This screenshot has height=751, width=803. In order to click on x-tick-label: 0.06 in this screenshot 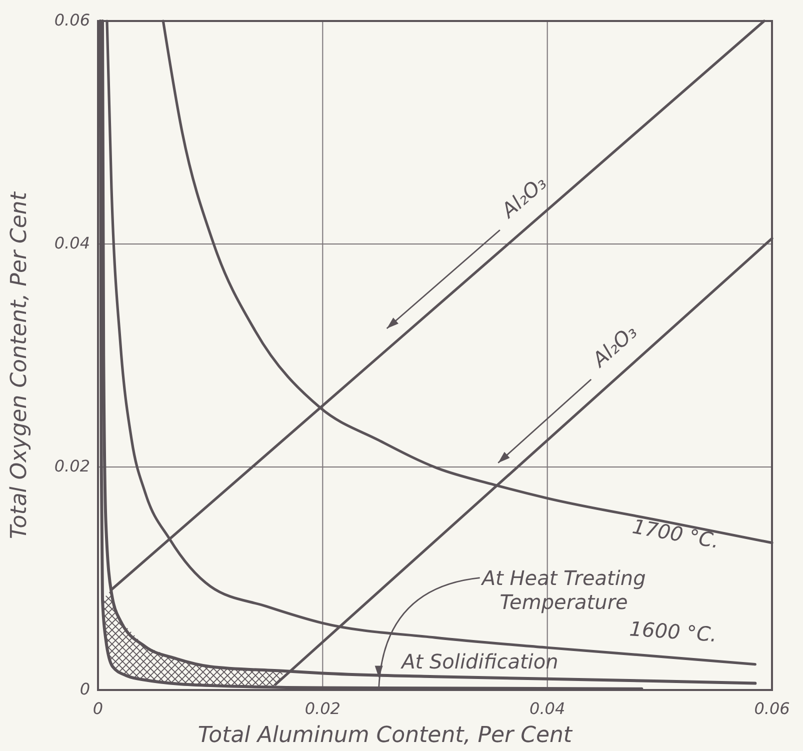, I will do `click(772, 708)`.